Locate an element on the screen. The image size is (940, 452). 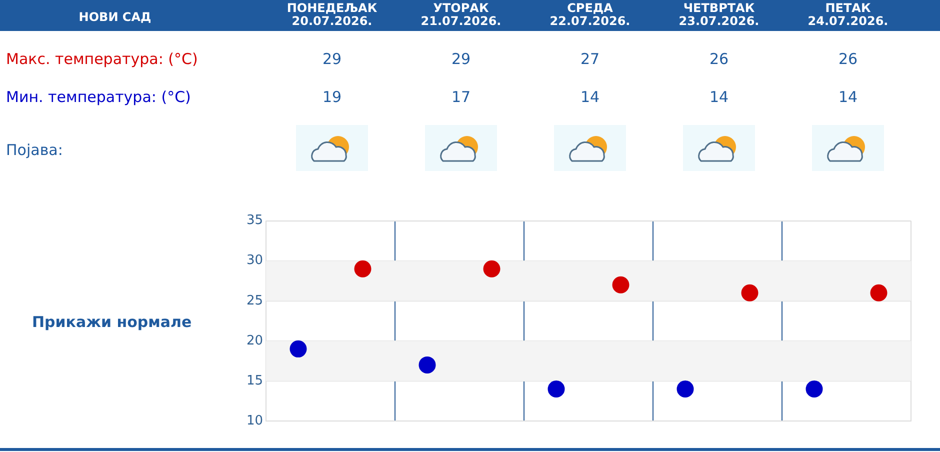
y-tick-label: 20 is located at coordinates (254, 340).